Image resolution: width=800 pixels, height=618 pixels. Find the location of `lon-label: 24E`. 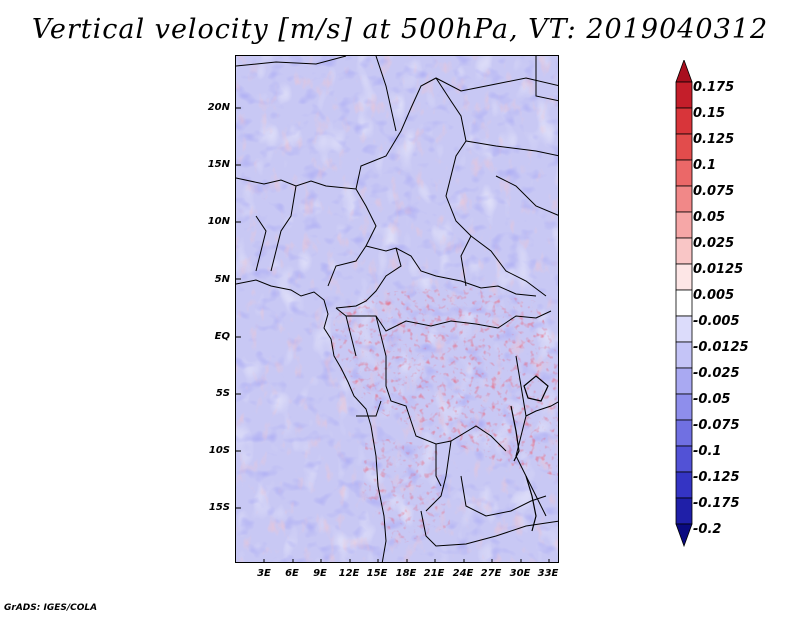

lon-label: 24E is located at coordinates (463, 573).